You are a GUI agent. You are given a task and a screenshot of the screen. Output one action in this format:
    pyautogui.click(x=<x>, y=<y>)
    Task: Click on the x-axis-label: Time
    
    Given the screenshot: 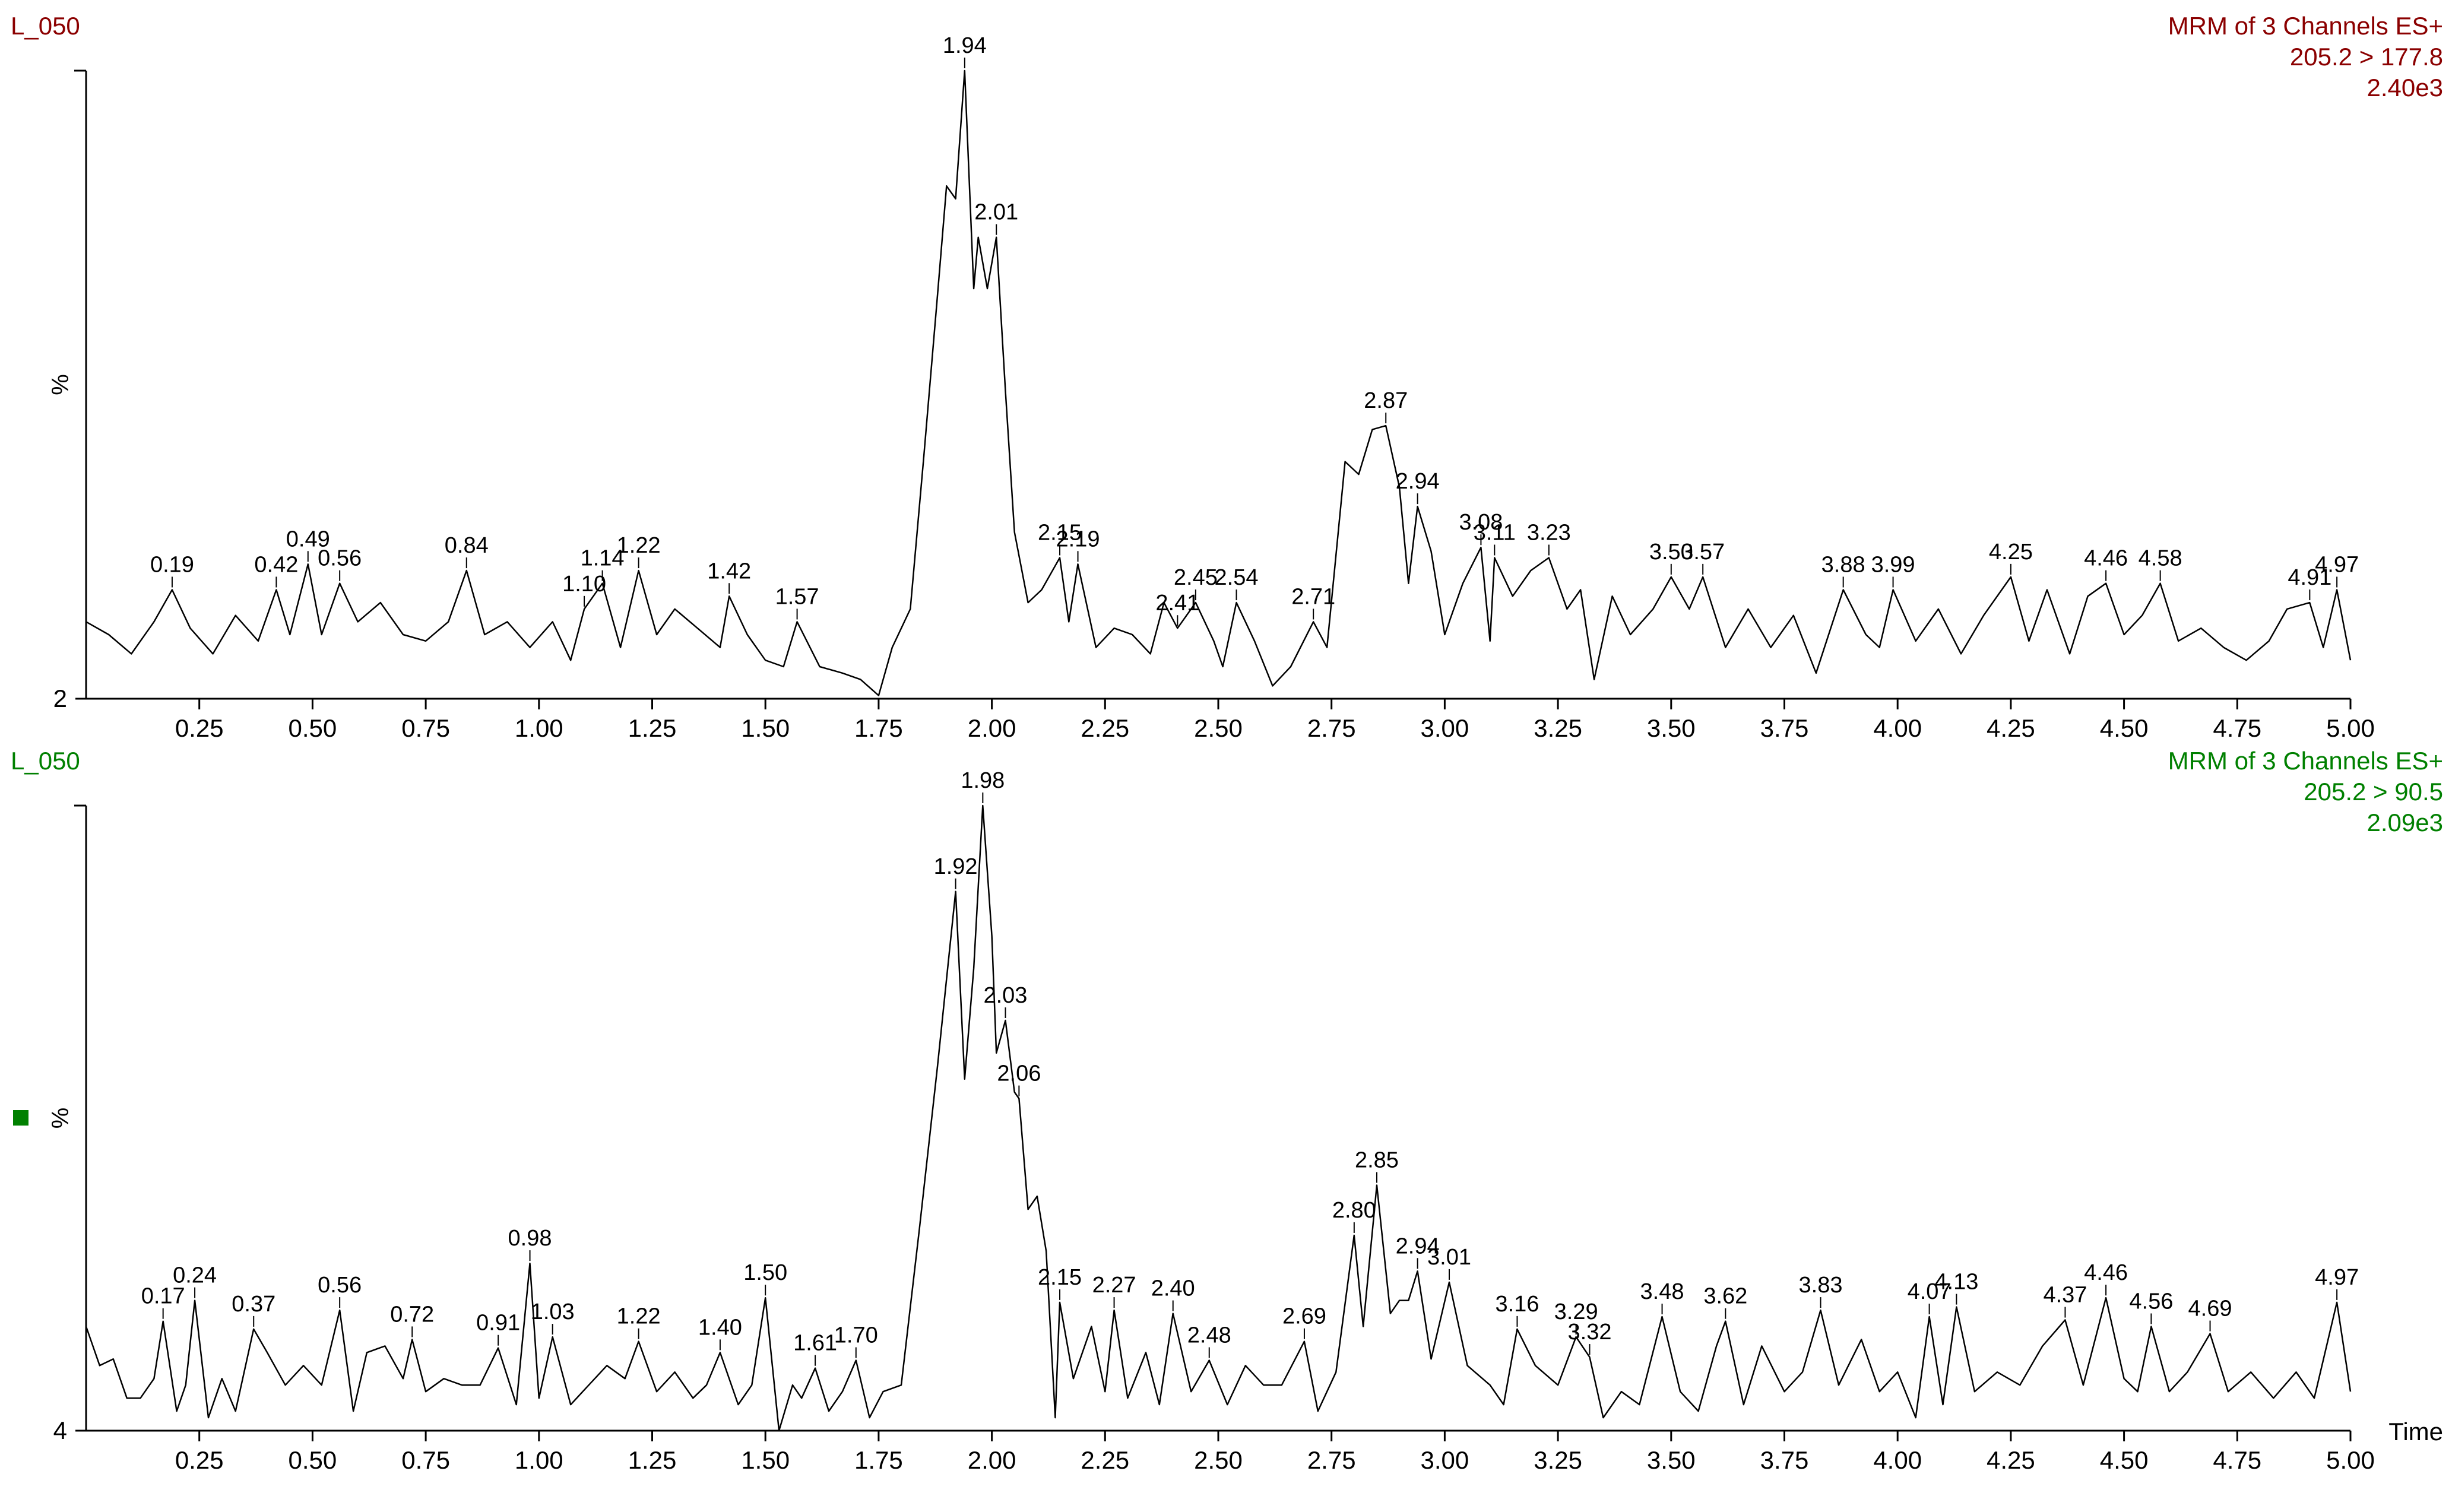 What is the action you would take?
    pyautogui.click(x=2416, y=1432)
    